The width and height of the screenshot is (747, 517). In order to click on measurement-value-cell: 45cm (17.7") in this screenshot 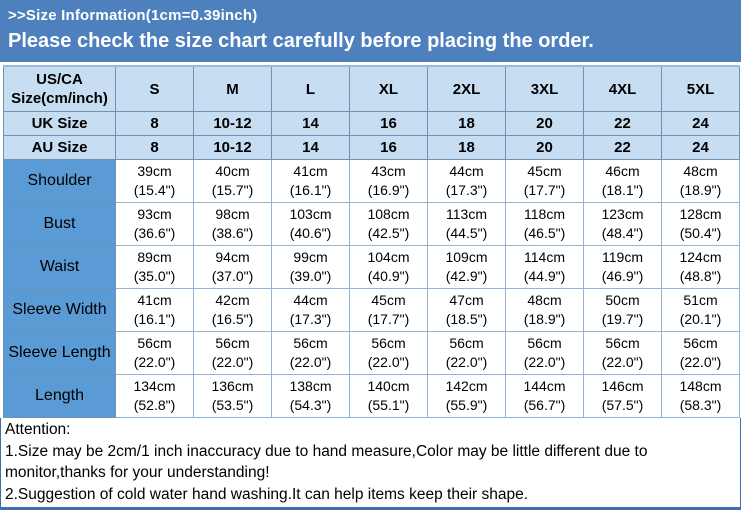, I will do `click(544, 181)`.